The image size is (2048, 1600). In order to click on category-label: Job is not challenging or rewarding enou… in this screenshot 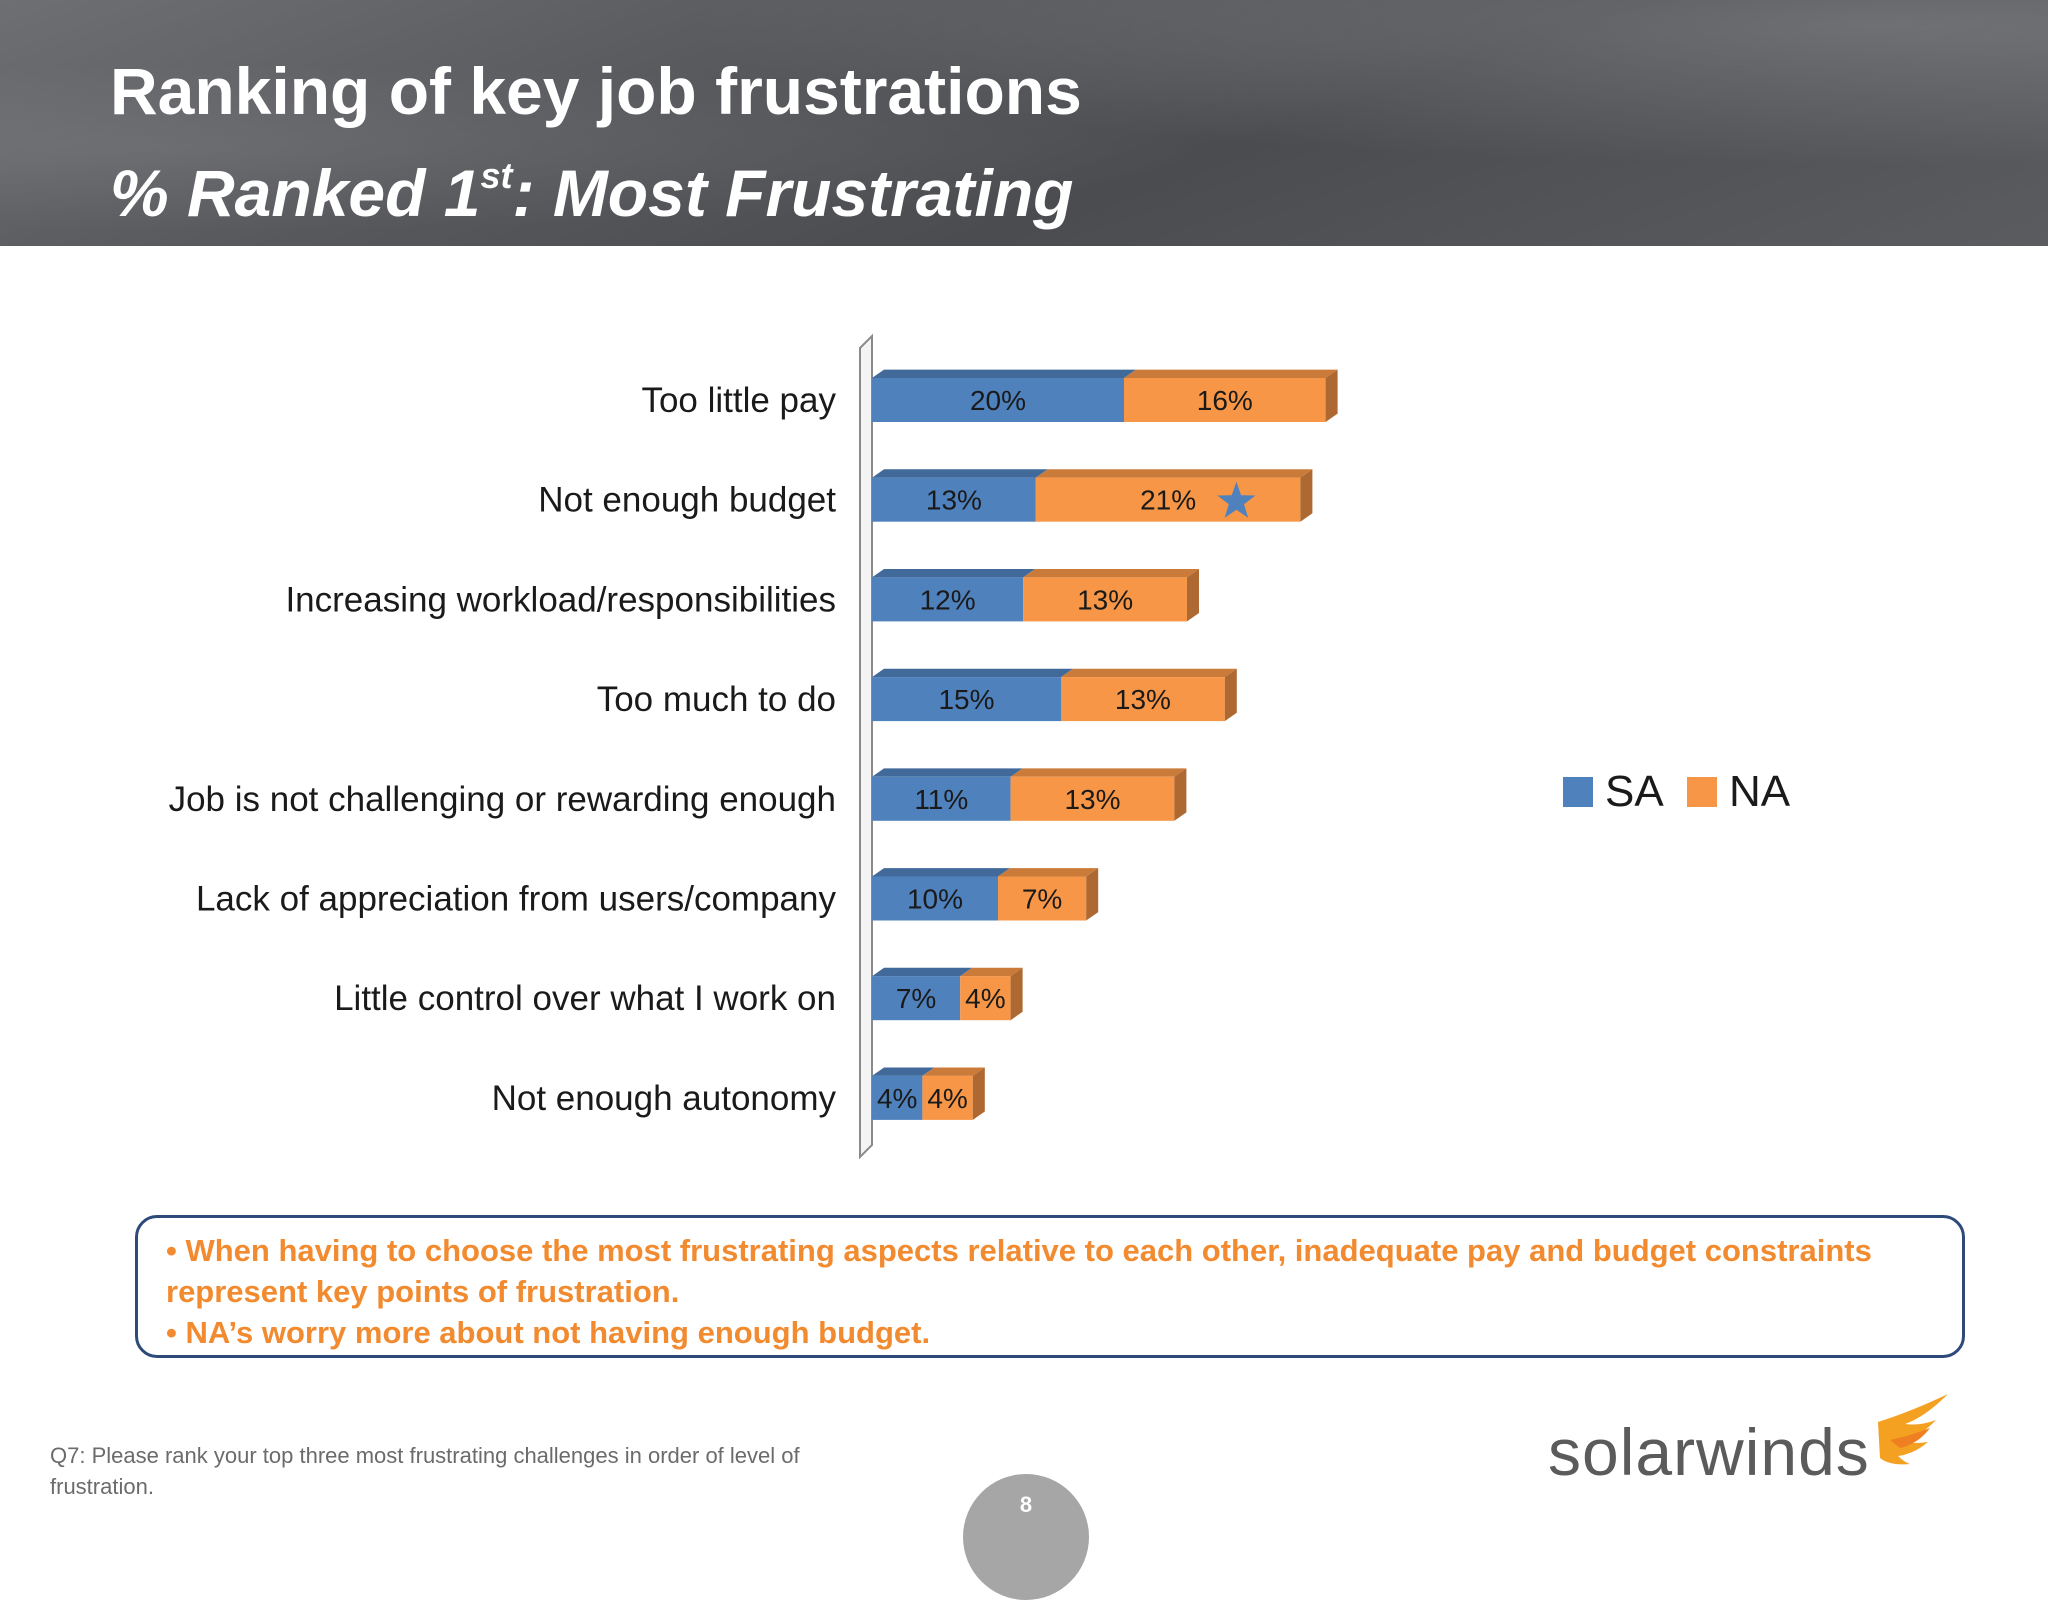, I will do `click(502, 799)`.